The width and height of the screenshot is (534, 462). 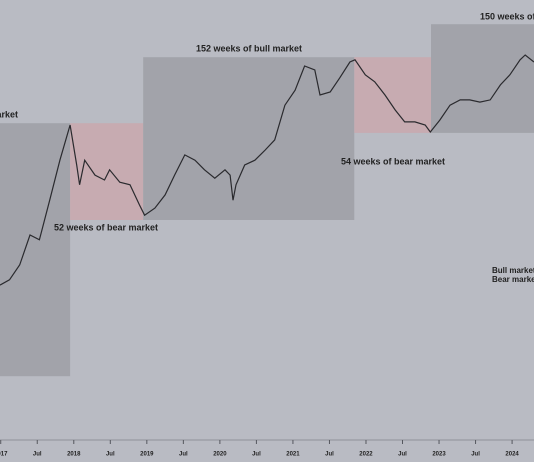 I want to click on x-tick-label: 2020, so click(x=220, y=455).